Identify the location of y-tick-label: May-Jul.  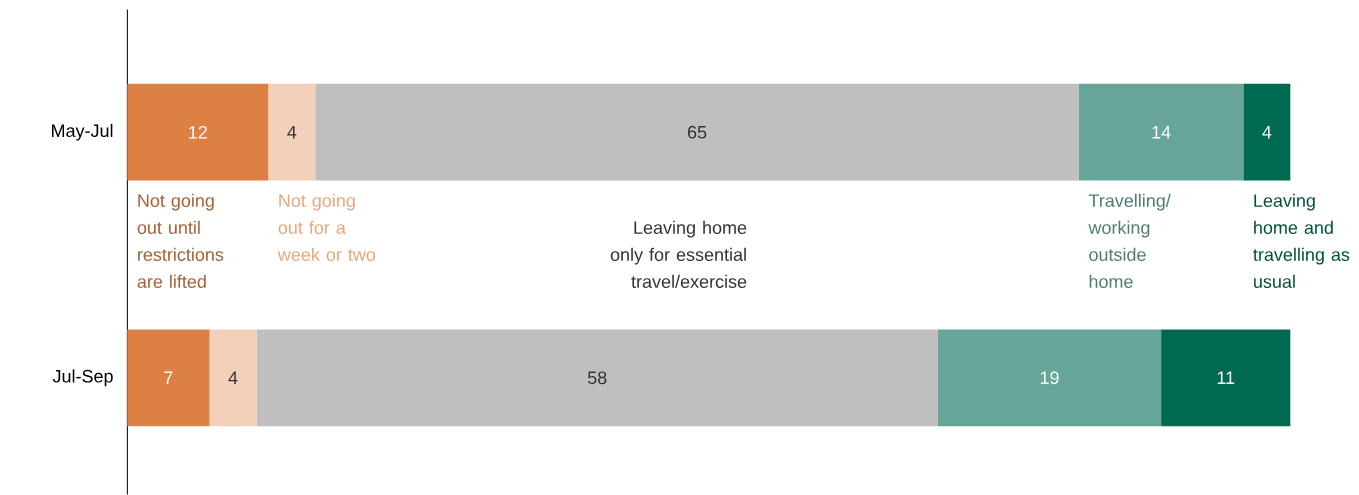
(82, 132).